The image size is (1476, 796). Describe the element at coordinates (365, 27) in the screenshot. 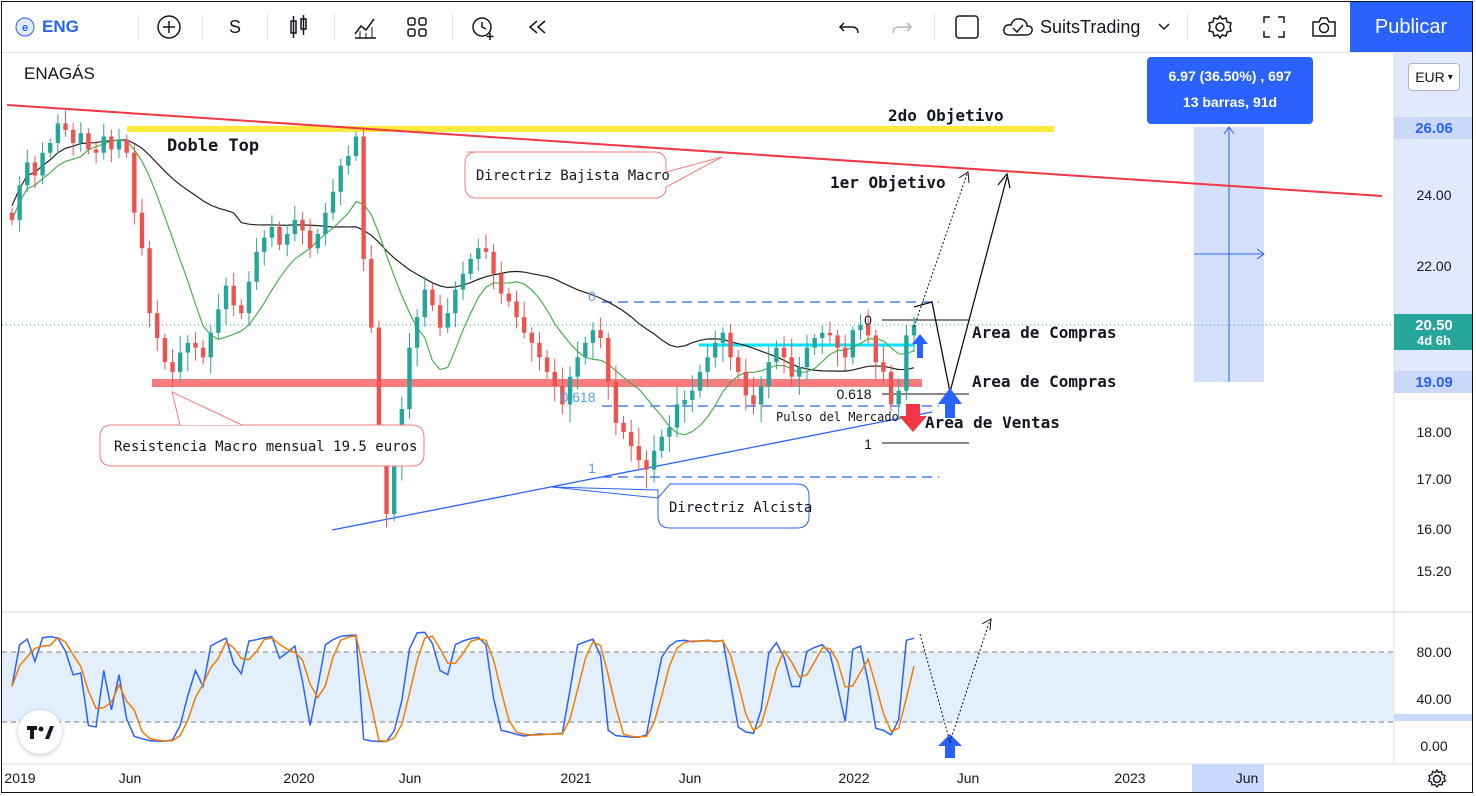

I see `indicators-icon` at that location.